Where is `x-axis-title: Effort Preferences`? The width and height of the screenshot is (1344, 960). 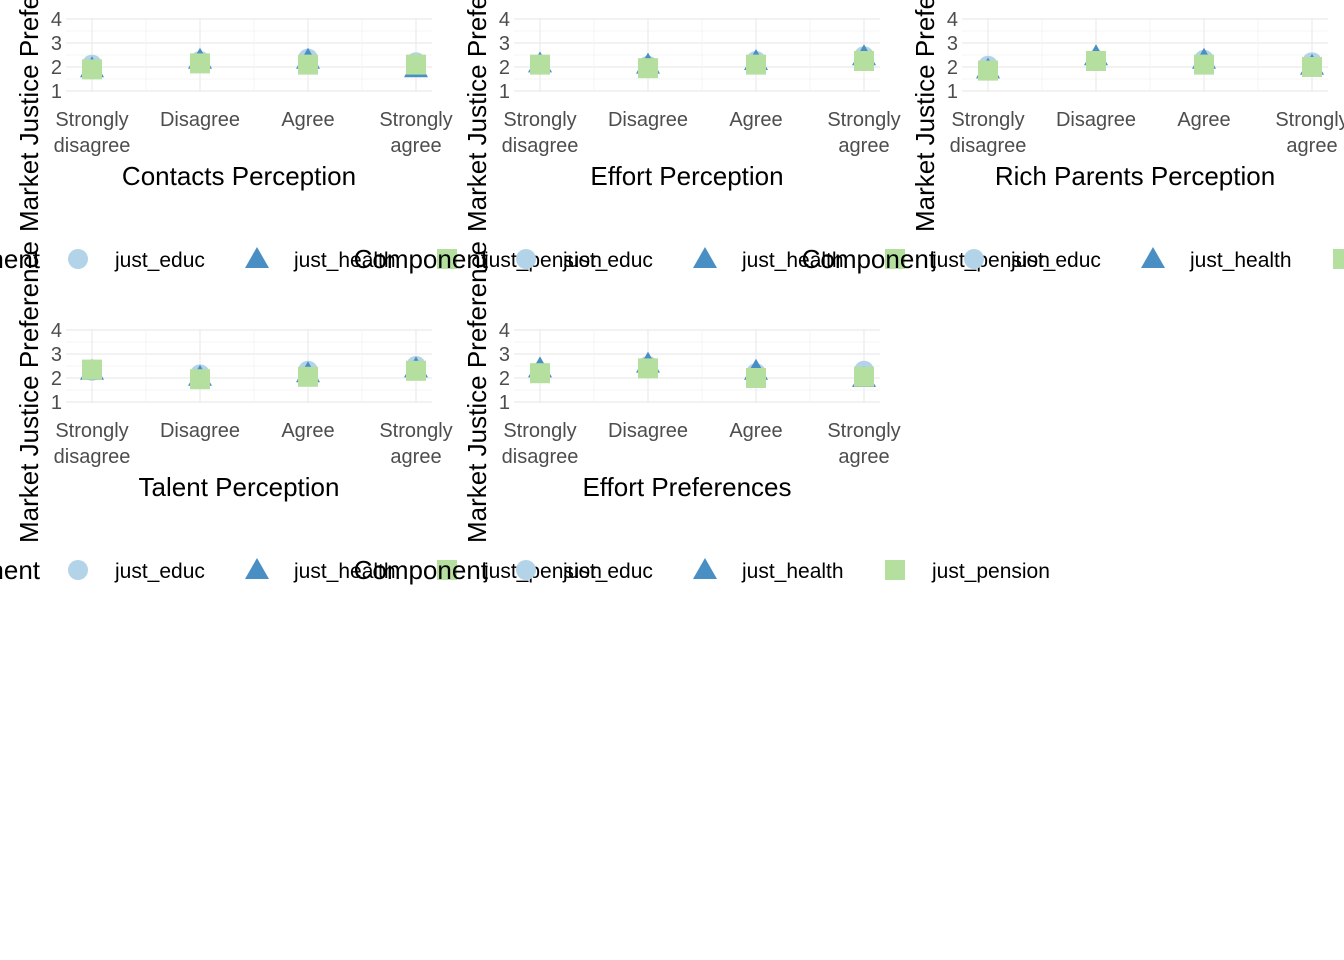
x-axis-title: Effort Preferences is located at coordinates (686, 487).